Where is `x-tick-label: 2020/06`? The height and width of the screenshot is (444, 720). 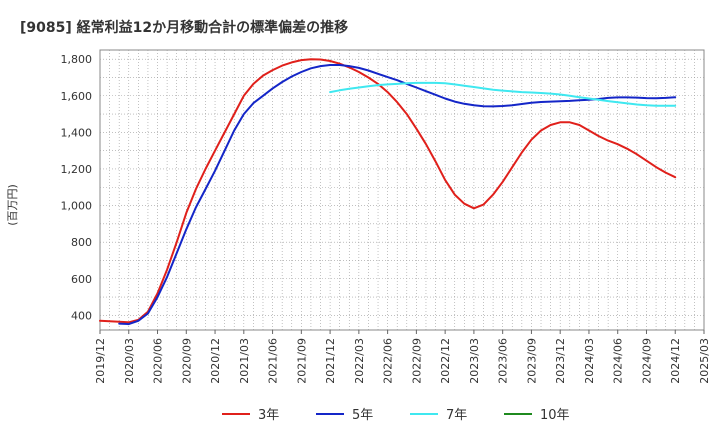
x-tick-label: 2020/06 is located at coordinates (158, 361).